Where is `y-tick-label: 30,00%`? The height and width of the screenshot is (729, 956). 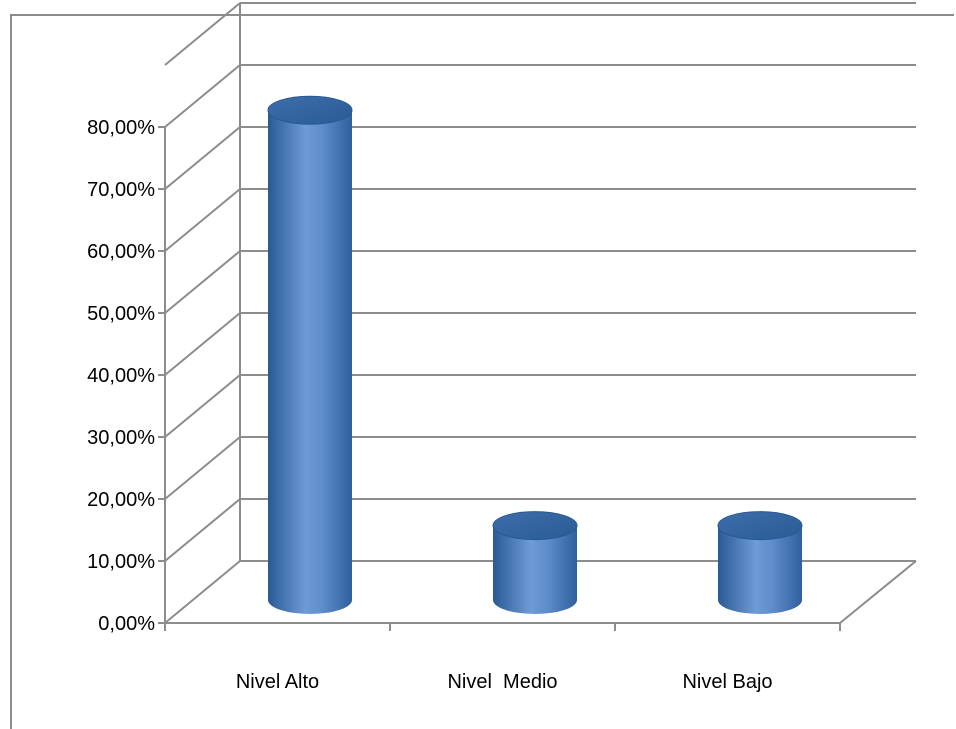
y-tick-label: 30,00% is located at coordinates (121, 438).